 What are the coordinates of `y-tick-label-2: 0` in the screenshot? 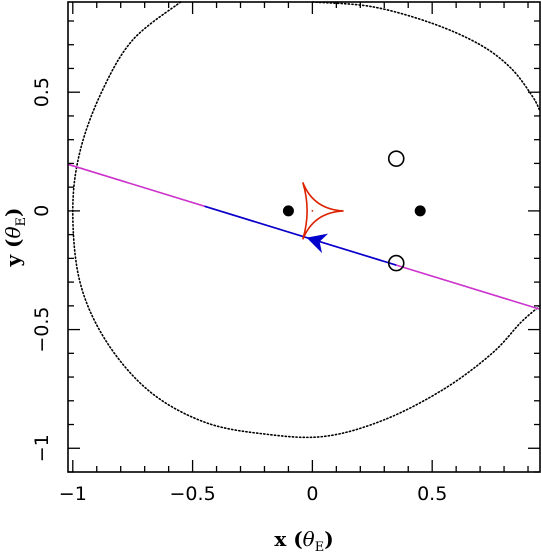 It's located at (42, 211).